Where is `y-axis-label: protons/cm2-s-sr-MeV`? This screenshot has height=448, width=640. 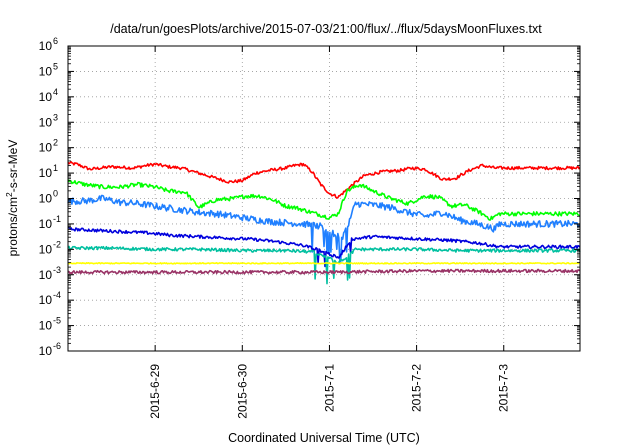
y-axis-label: protons/cm2-s-sr-MeV is located at coordinates (12, 198).